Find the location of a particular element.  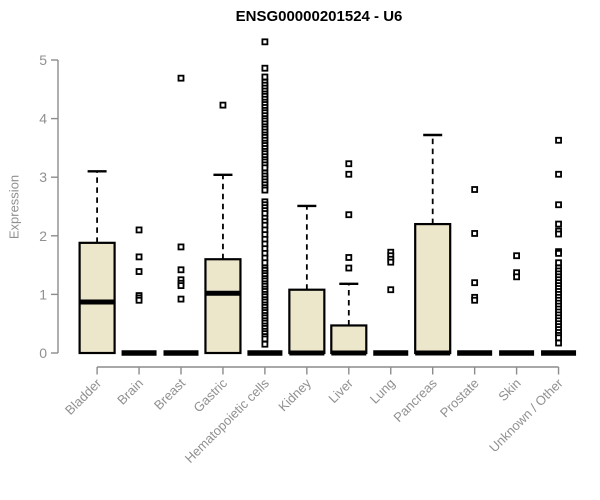

x-tick-label: Bladder is located at coordinates (83, 396).